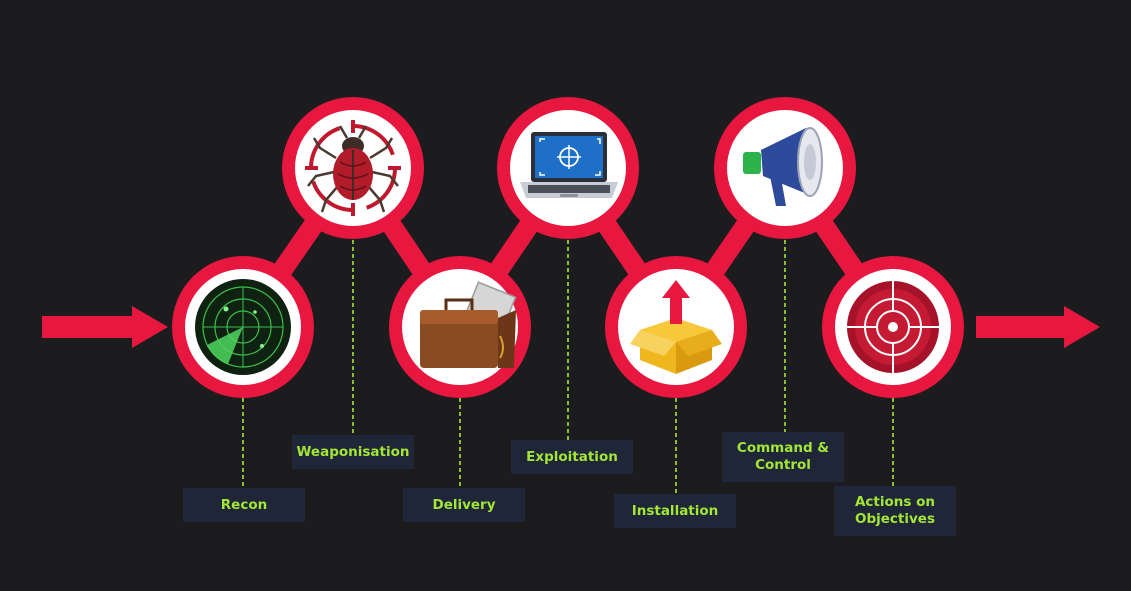 This screenshot has height=591, width=1131. I want to click on left-arrow-icon, so click(105, 327).